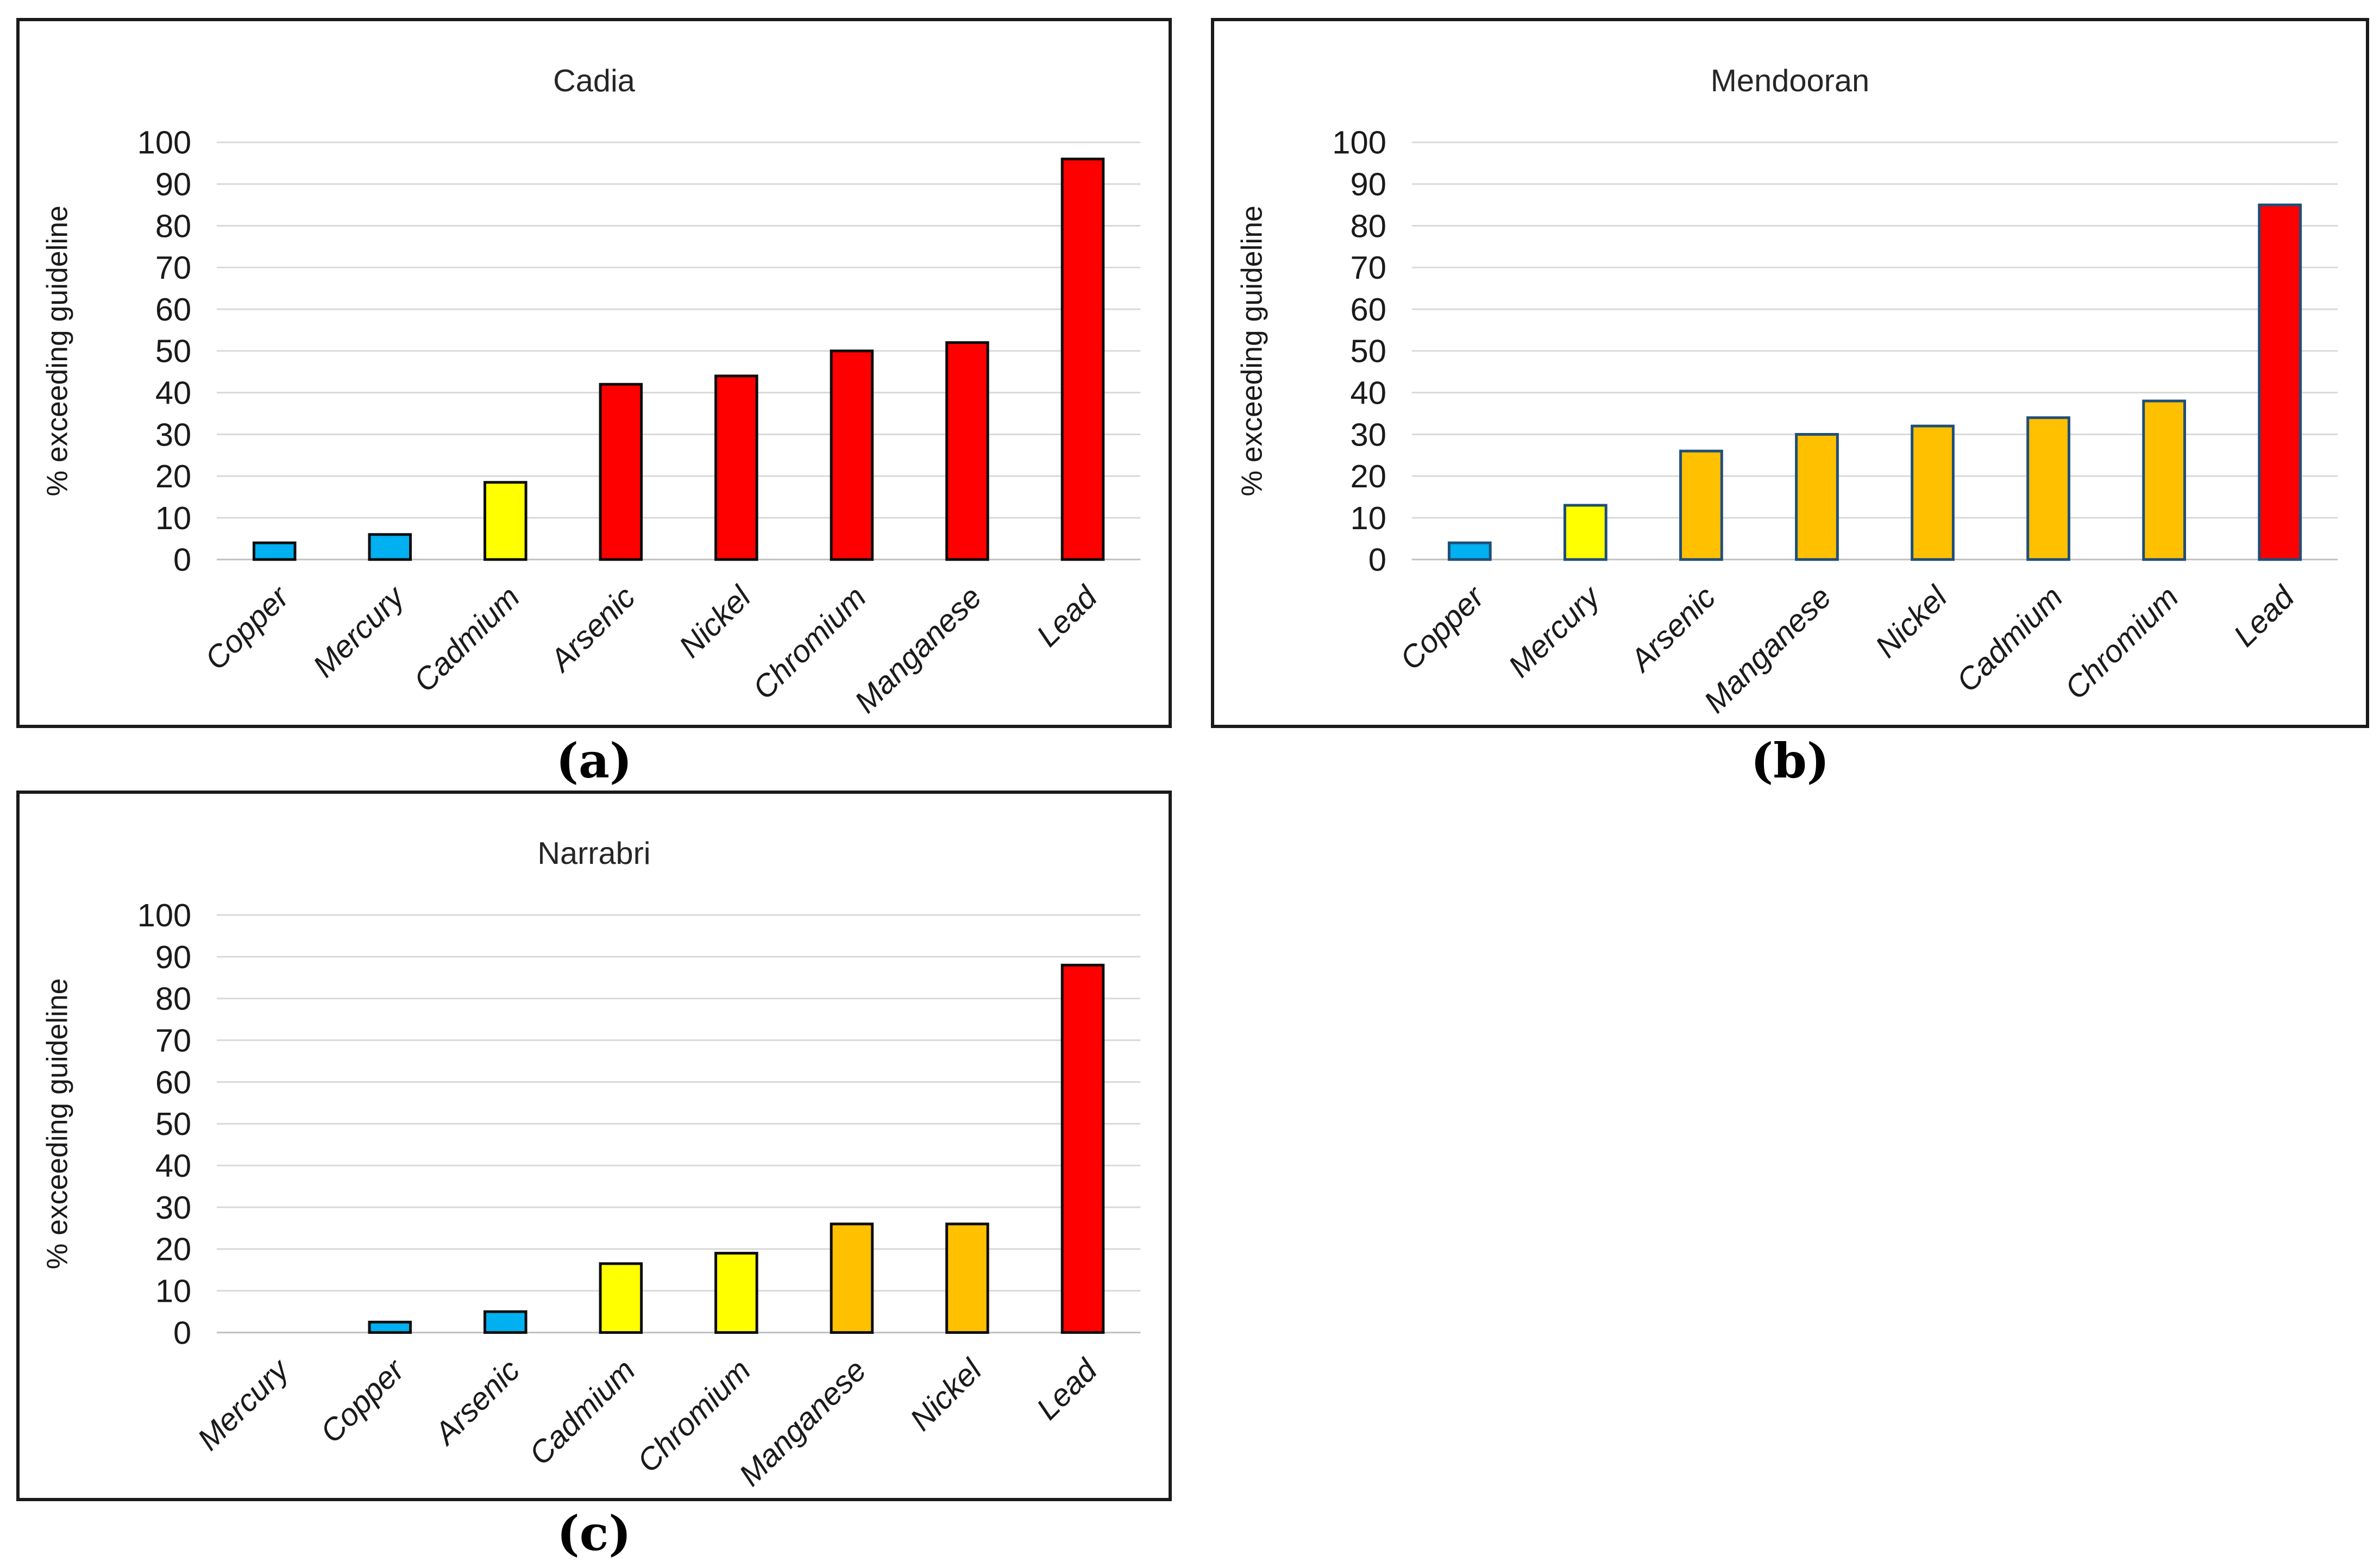  Describe the element at coordinates (57, 350) in the screenshot. I see `y-axis-label-a: % exceeding guideline` at that location.